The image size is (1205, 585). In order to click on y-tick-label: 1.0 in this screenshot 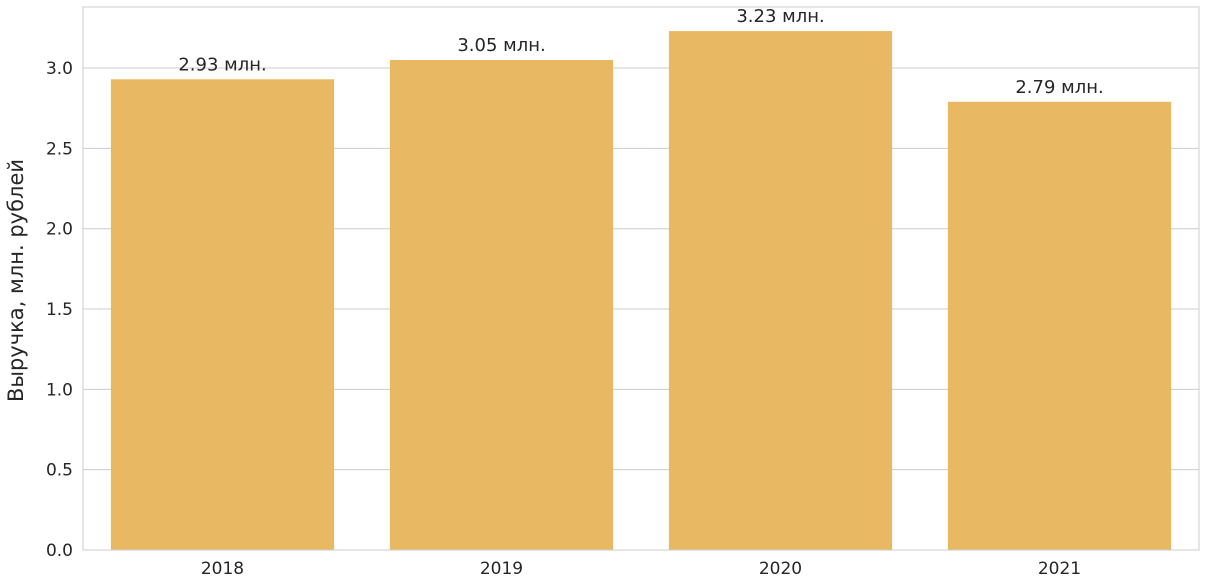, I will do `click(59, 390)`.